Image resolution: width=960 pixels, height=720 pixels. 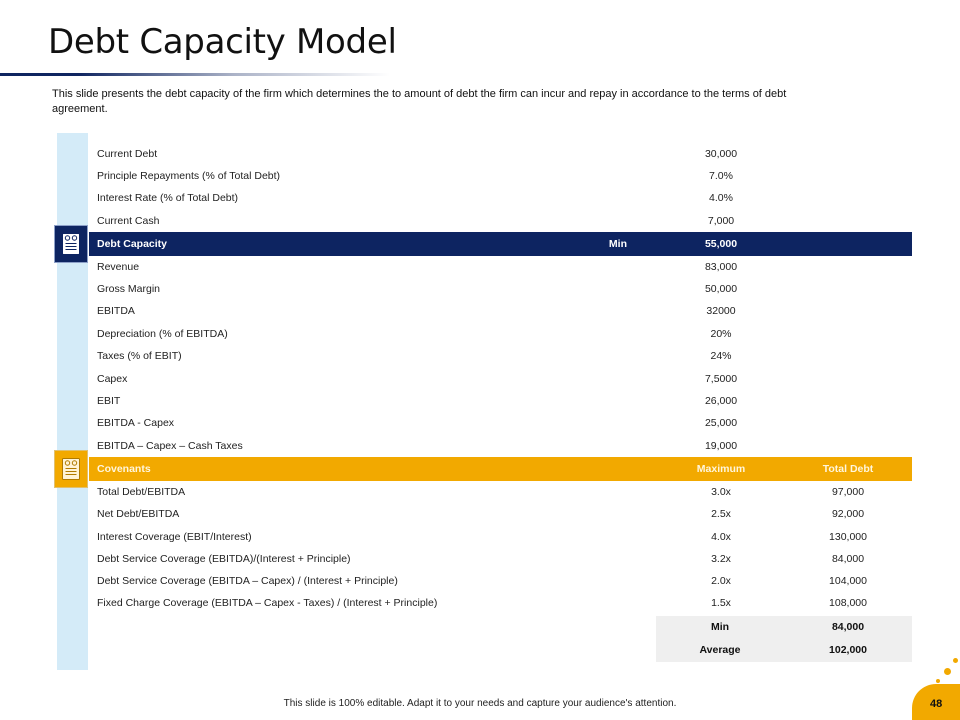 I want to click on row-label: Net Debt/EBITDA, so click(x=138, y=514).